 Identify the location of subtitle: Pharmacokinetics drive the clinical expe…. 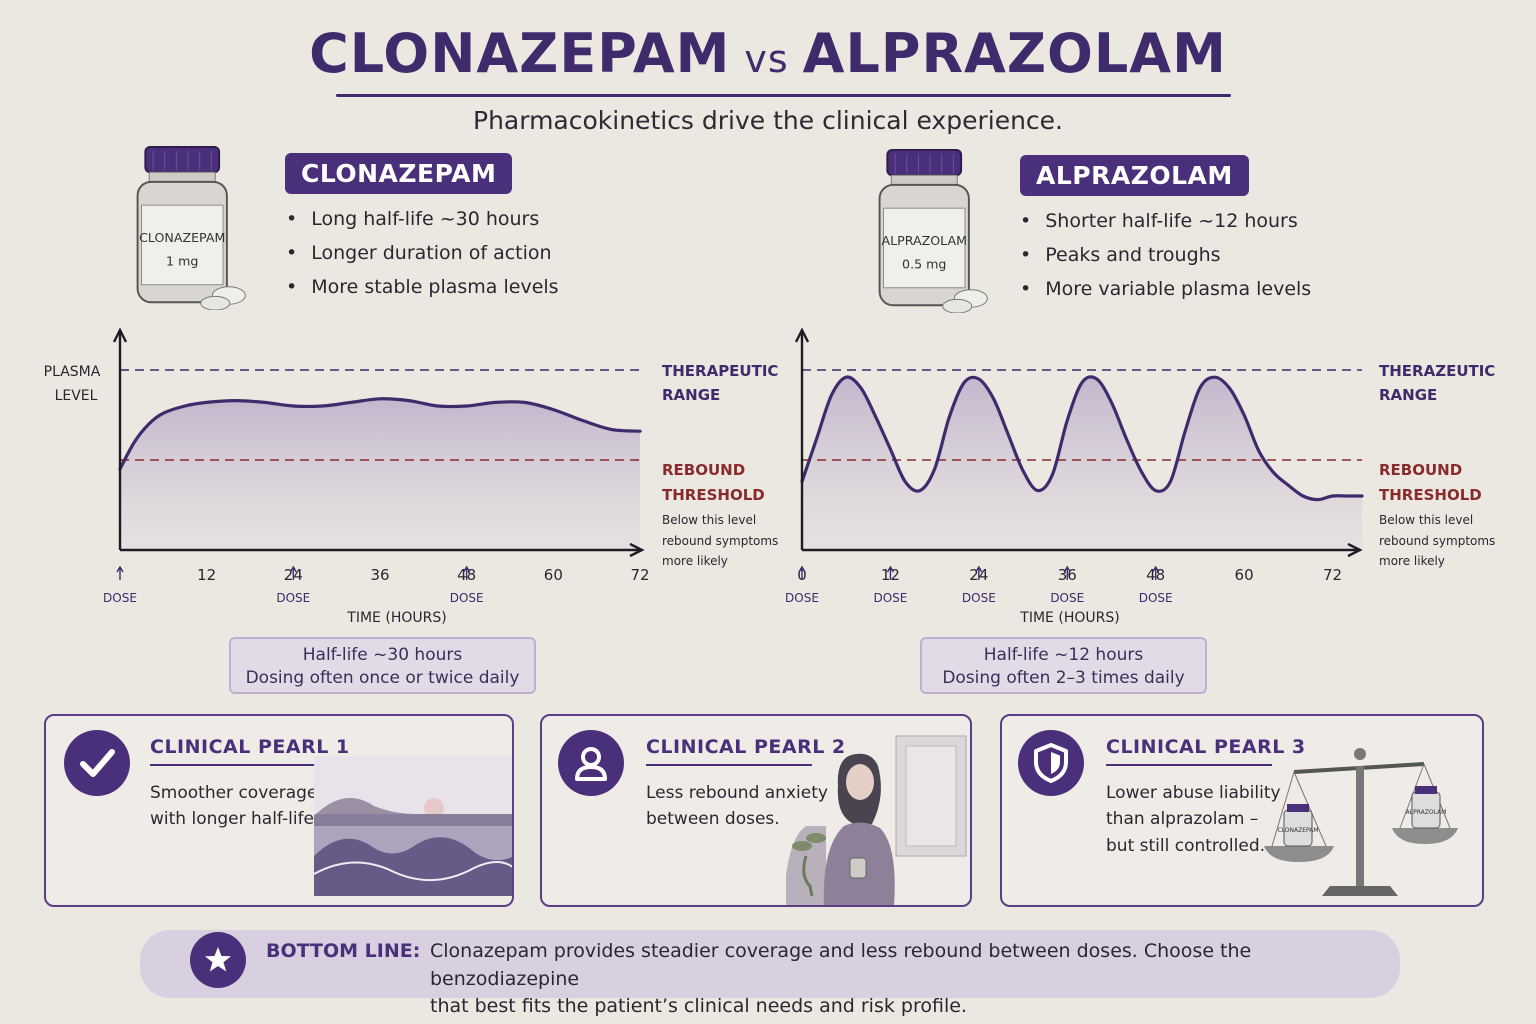
(768, 120).